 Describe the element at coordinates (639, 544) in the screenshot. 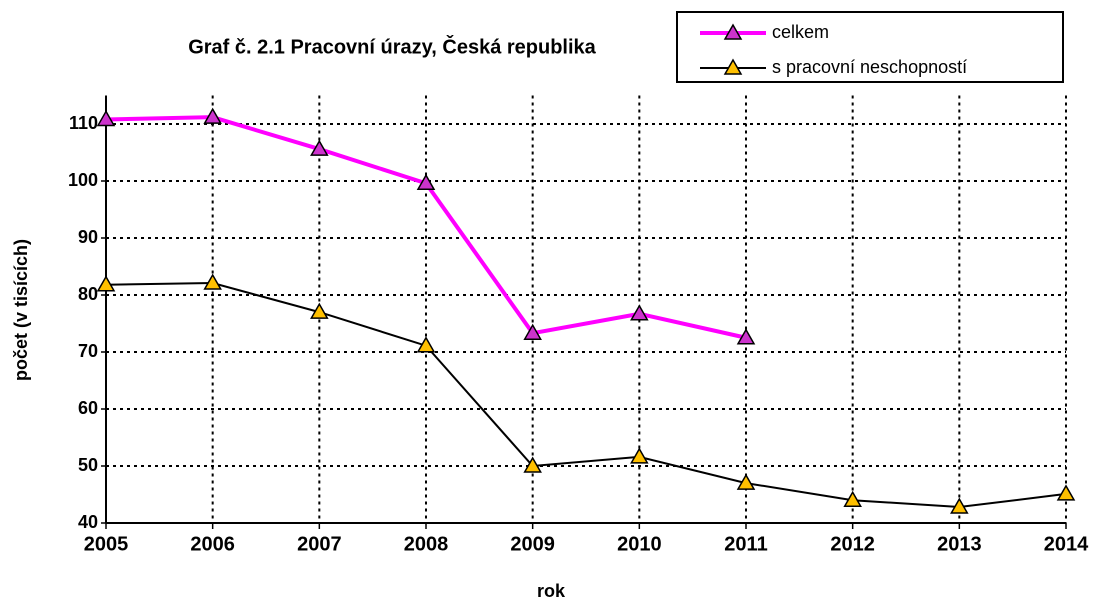

I see `x-tick-label: 2010` at that location.